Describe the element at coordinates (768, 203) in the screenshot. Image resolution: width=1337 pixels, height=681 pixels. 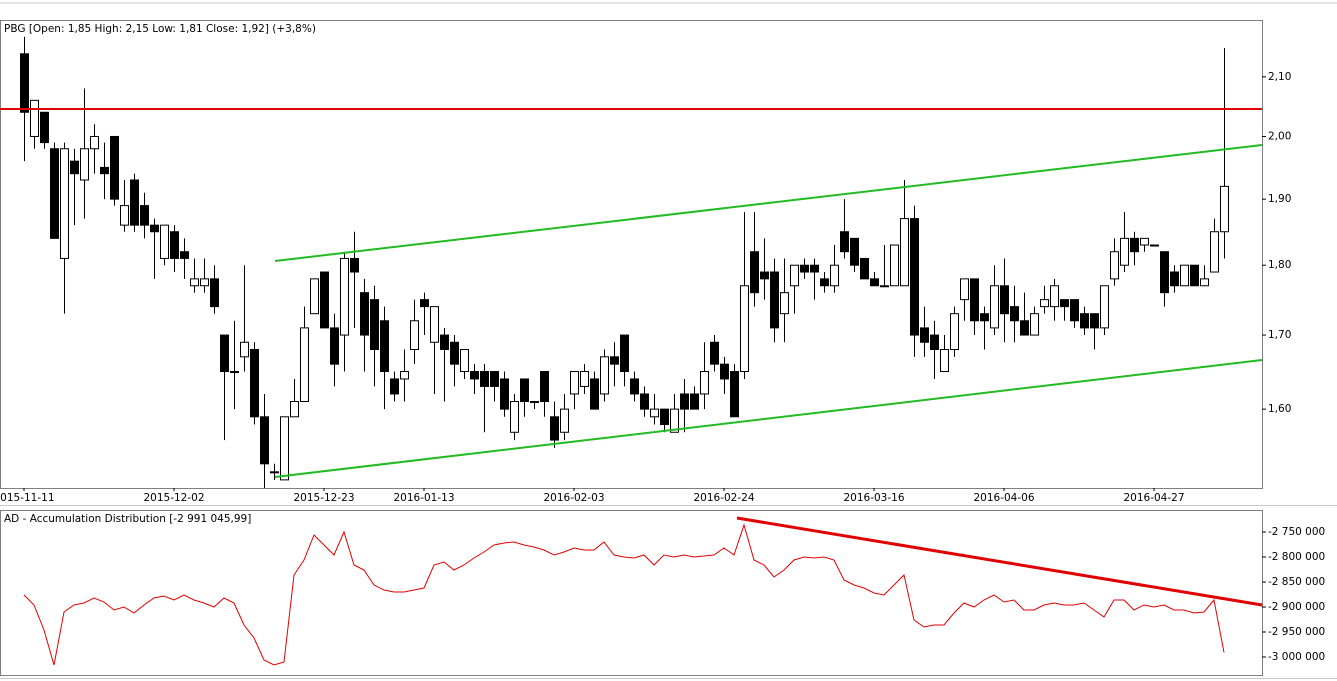
I see `upper-channel-line` at that location.